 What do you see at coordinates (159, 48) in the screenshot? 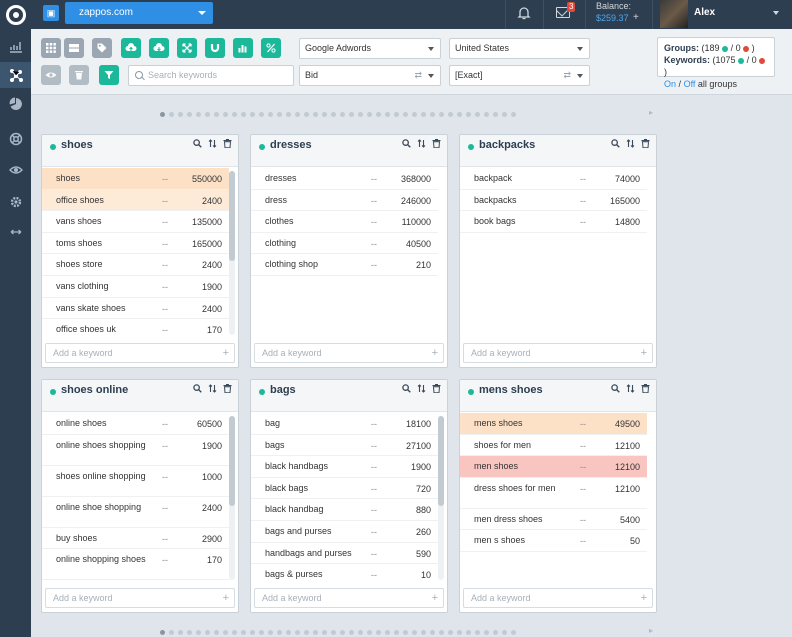
I see `cloud-download-icon` at bounding box center [159, 48].